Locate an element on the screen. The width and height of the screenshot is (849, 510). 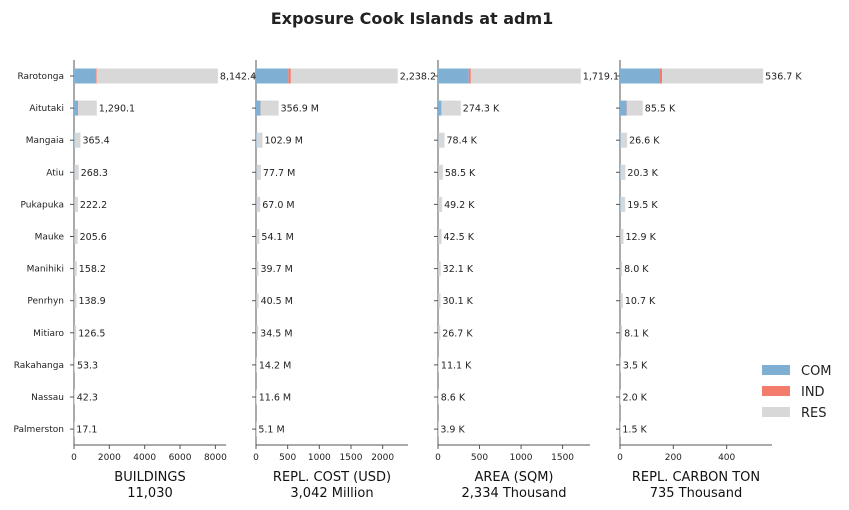
bar-total-label: 274.3 K is located at coordinates (481, 109).